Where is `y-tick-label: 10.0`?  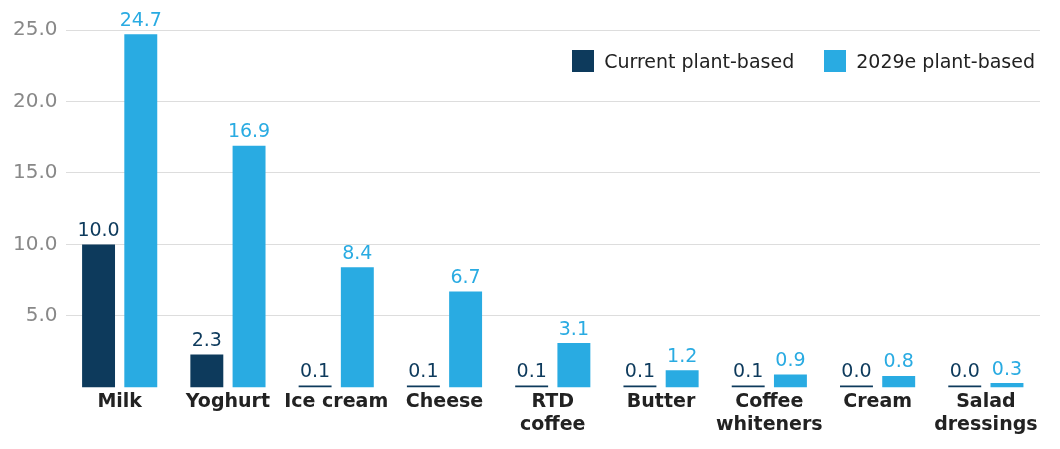
y-tick-label: 10.0 is located at coordinates (35, 242).